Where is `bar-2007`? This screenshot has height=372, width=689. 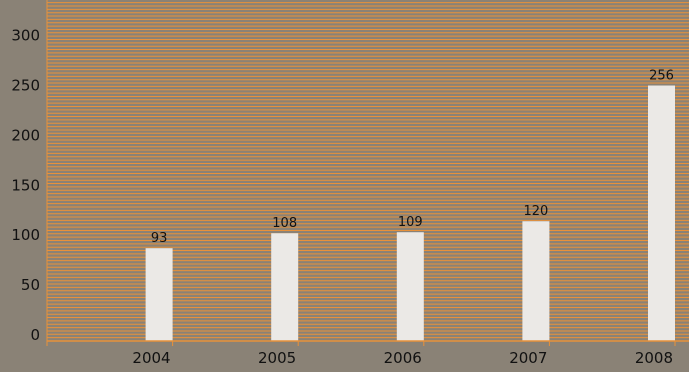
bar-2007 is located at coordinates (536, 281).